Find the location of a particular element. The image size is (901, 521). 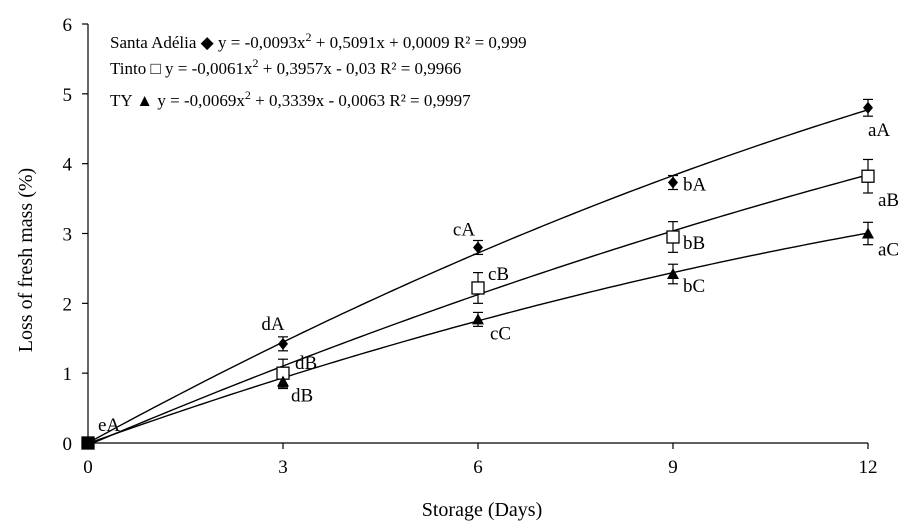

point-annotation: aC is located at coordinates (888, 250).